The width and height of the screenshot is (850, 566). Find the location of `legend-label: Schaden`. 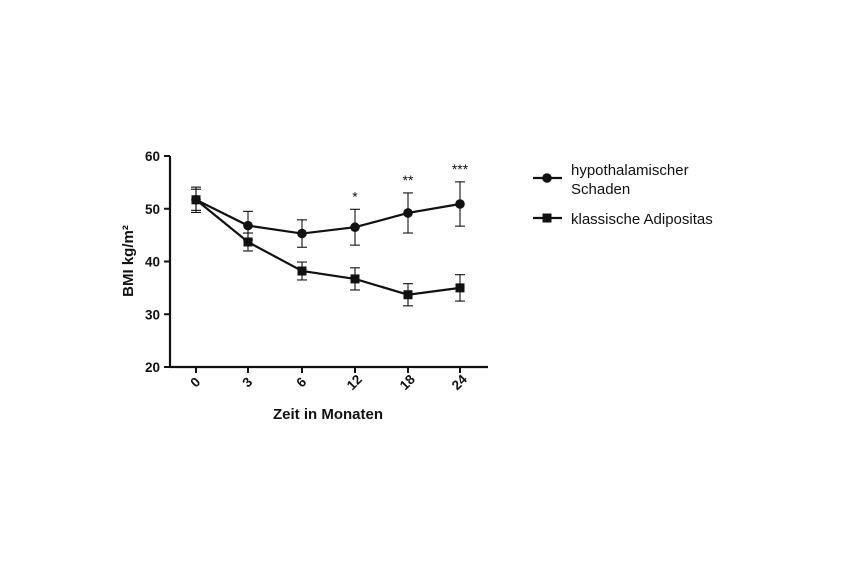

legend-label: Schaden is located at coordinates (600, 189).